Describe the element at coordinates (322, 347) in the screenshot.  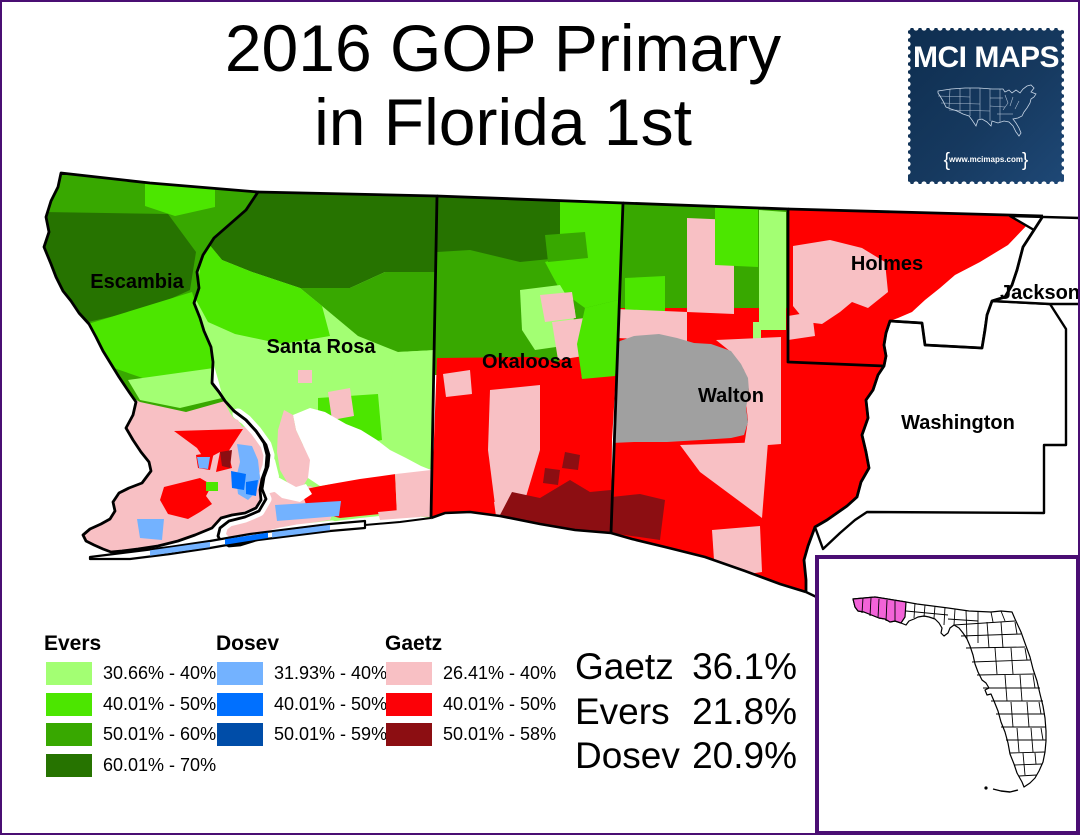
I see `svg-text: Santa Rosa` at that location.